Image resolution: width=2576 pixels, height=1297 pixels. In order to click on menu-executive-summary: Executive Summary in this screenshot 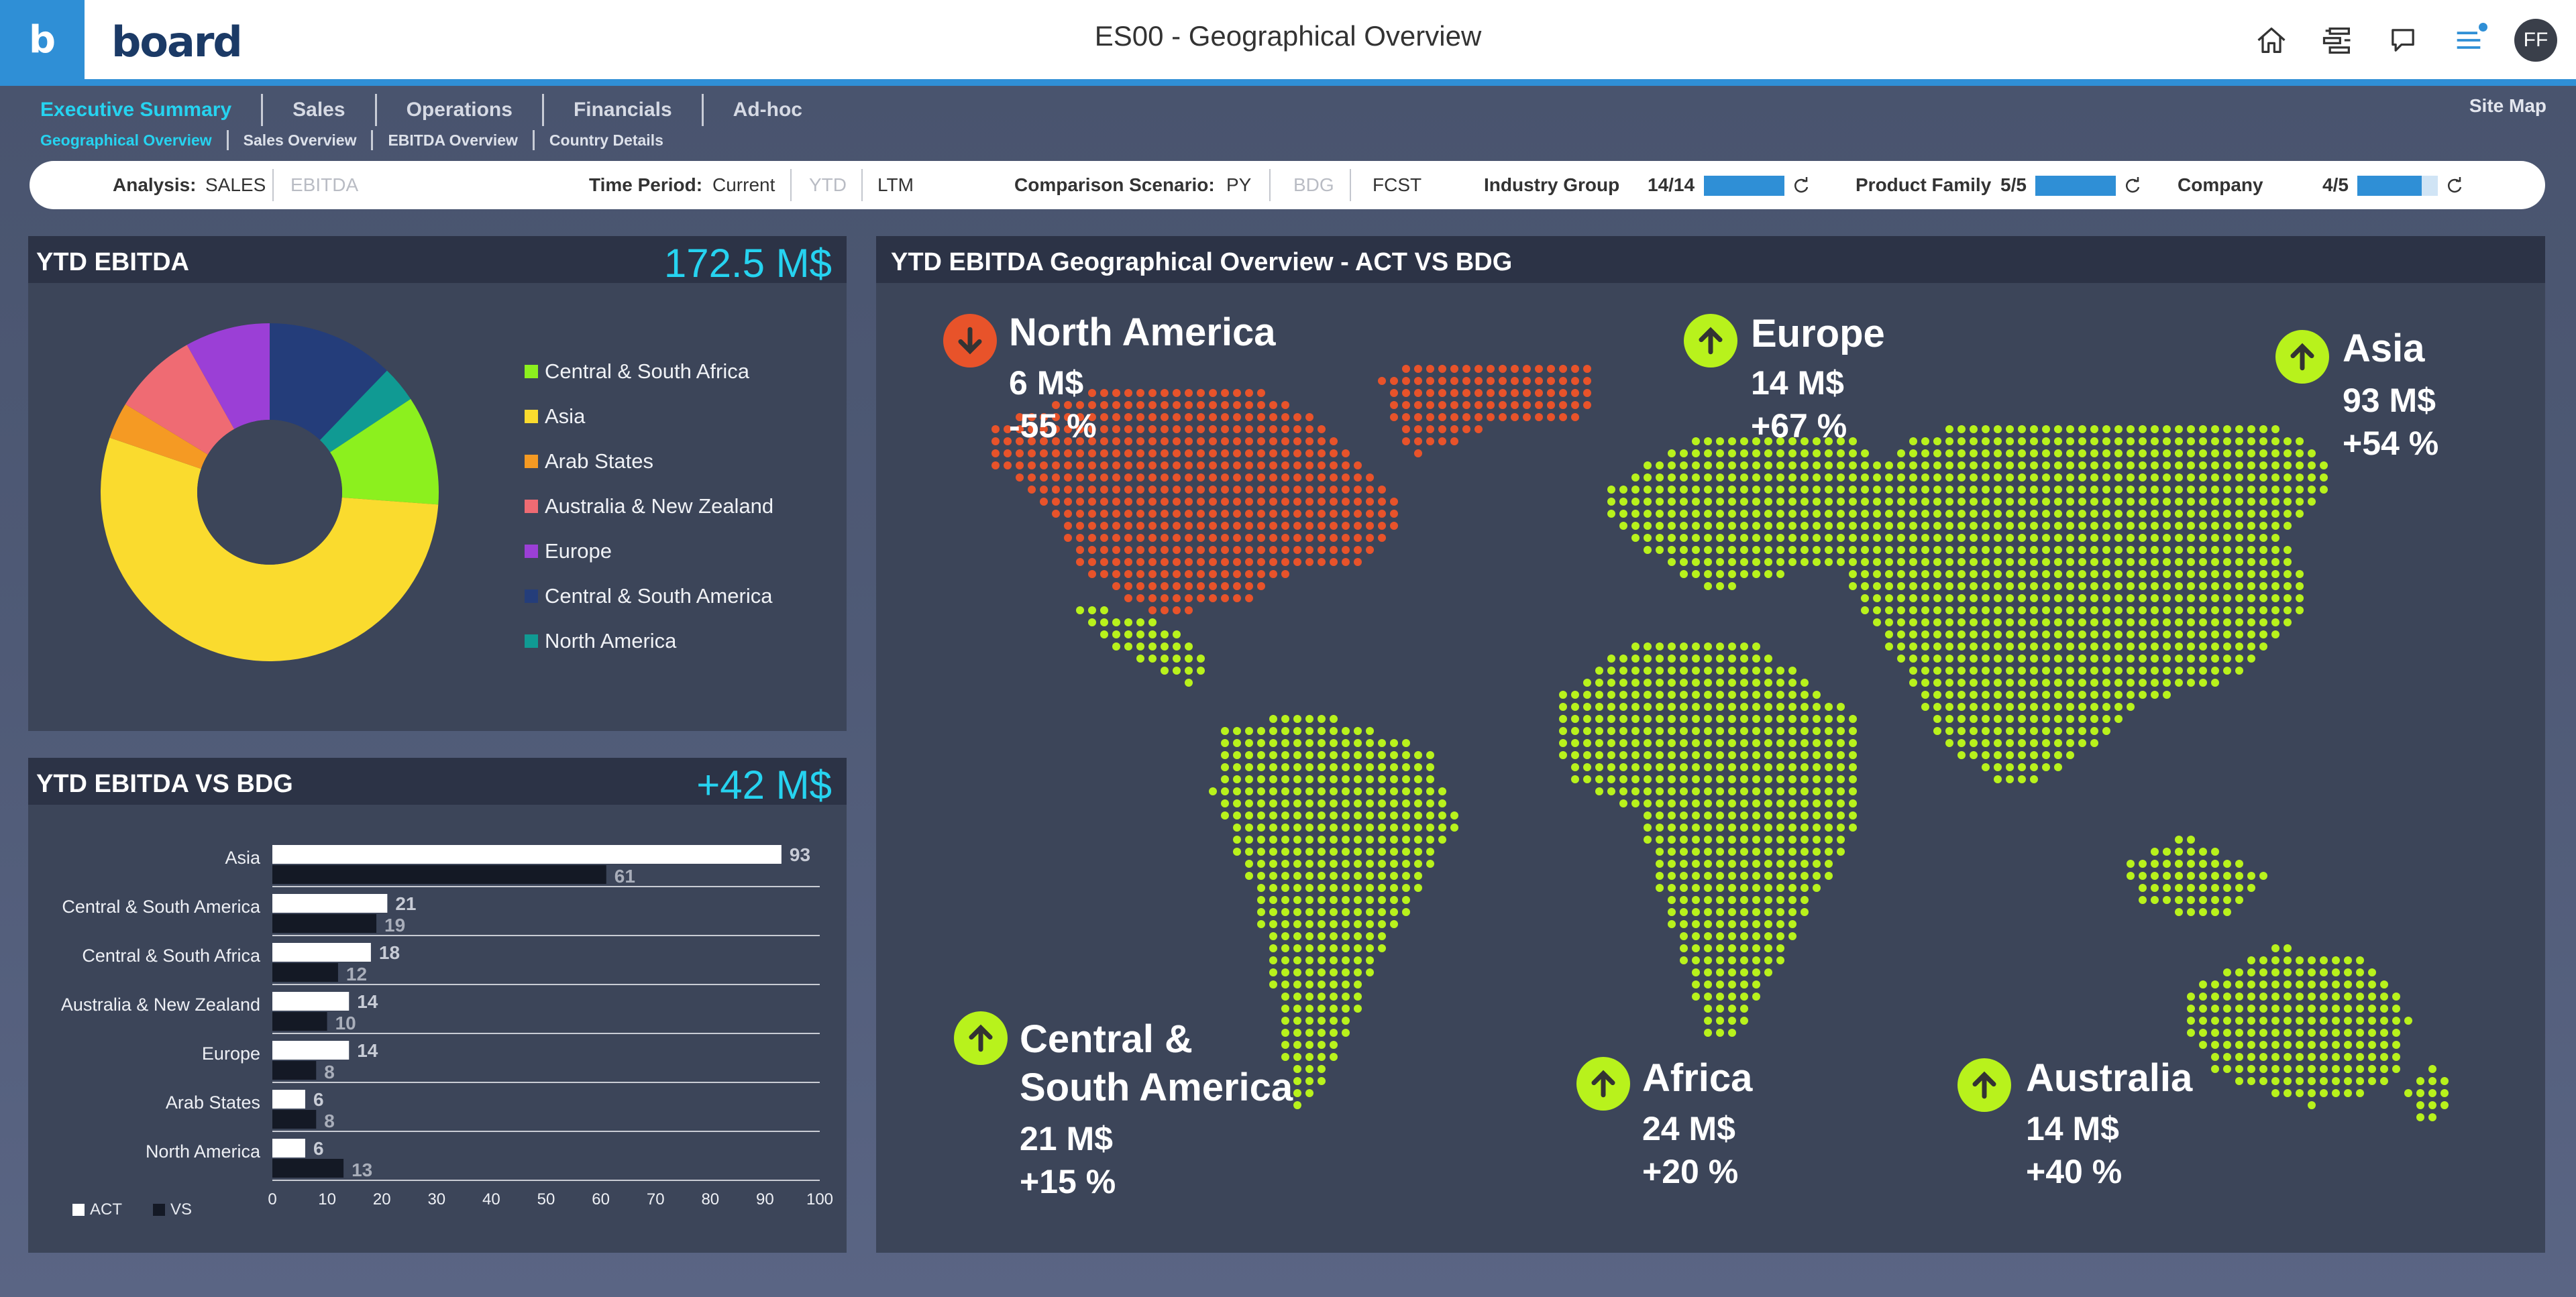, I will do `click(136, 110)`.